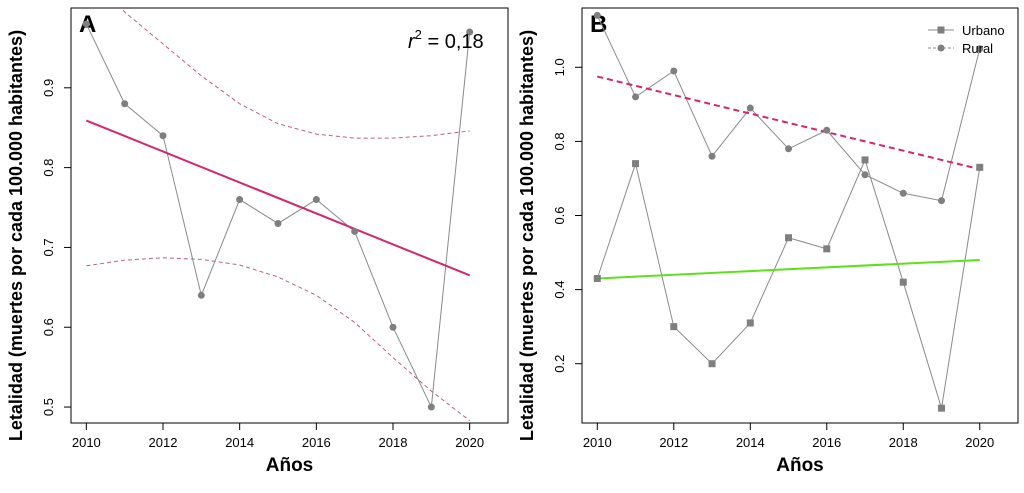 This screenshot has width=1024, height=493. What do you see at coordinates (48, 407) in the screenshot?
I see `y-tick-label: 0.5` at bounding box center [48, 407].